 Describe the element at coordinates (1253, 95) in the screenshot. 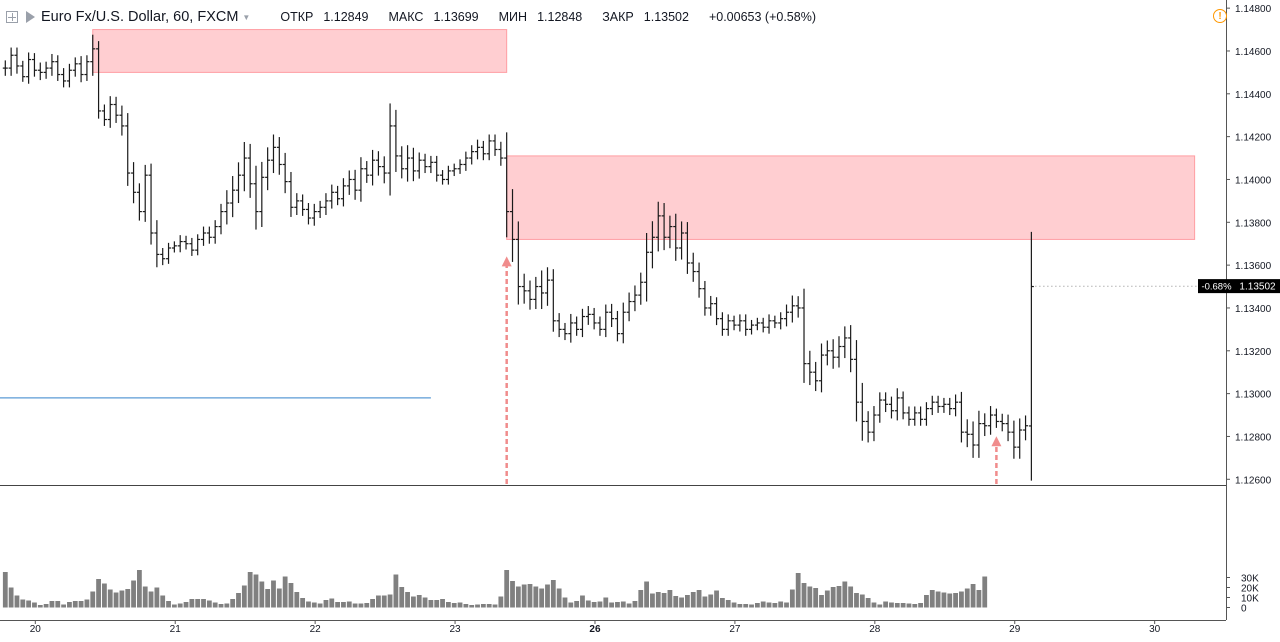

I see `price-tick-label: 1.14400` at that location.